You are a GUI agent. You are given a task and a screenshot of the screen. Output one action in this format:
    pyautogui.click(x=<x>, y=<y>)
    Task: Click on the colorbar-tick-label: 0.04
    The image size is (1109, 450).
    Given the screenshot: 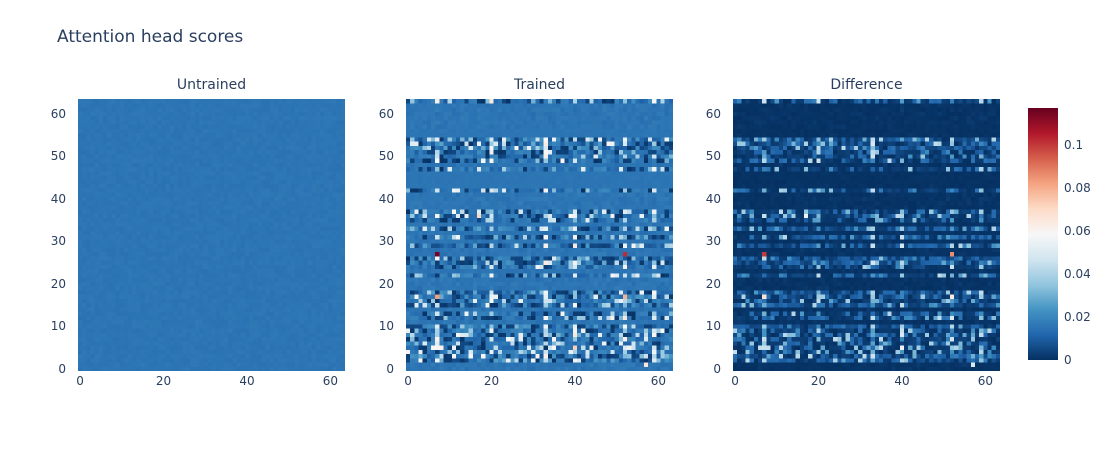 What is the action you would take?
    pyautogui.click(x=1077, y=273)
    